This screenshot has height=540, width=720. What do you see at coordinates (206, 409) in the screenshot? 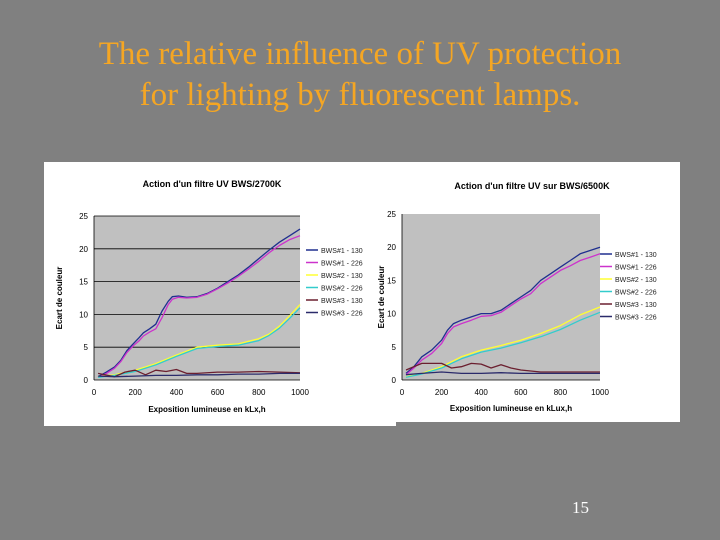
I see `x-axis-label: Exposition lumineuse en kLx,h` at bounding box center [206, 409].